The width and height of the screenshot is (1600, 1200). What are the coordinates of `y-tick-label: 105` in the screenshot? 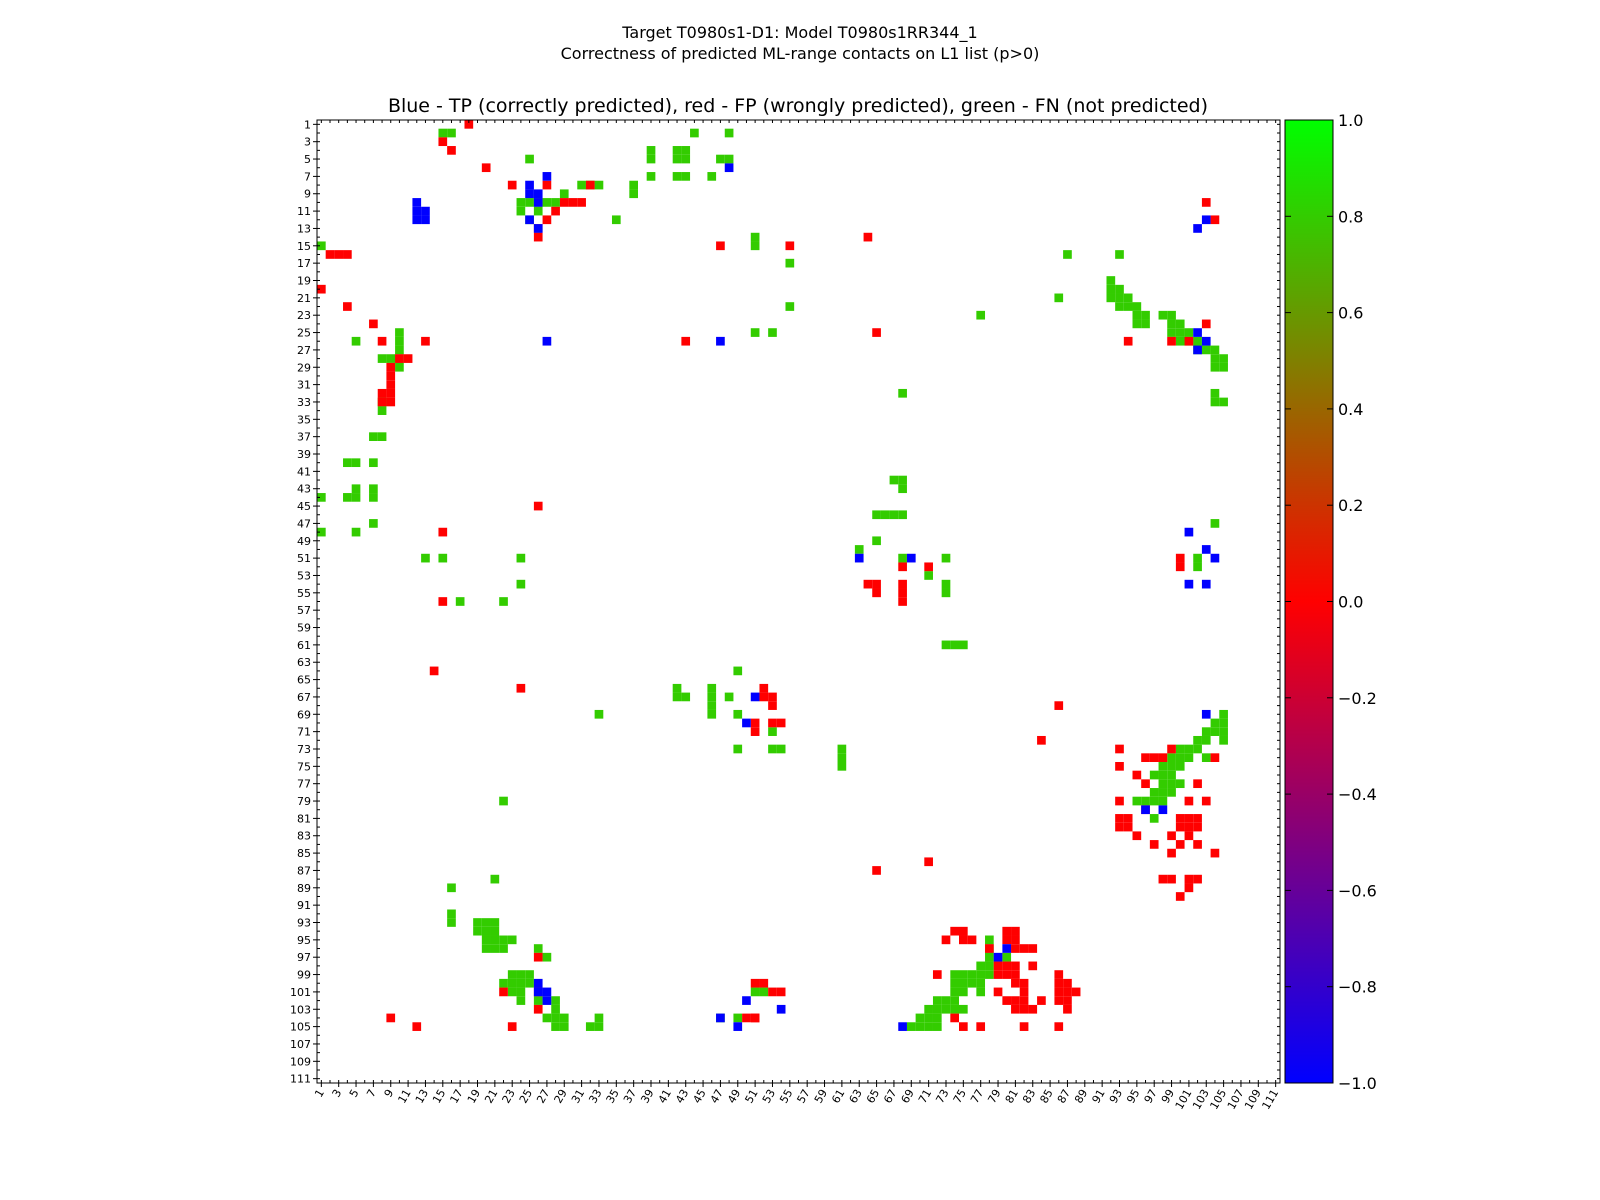 It's located at (300, 1027).